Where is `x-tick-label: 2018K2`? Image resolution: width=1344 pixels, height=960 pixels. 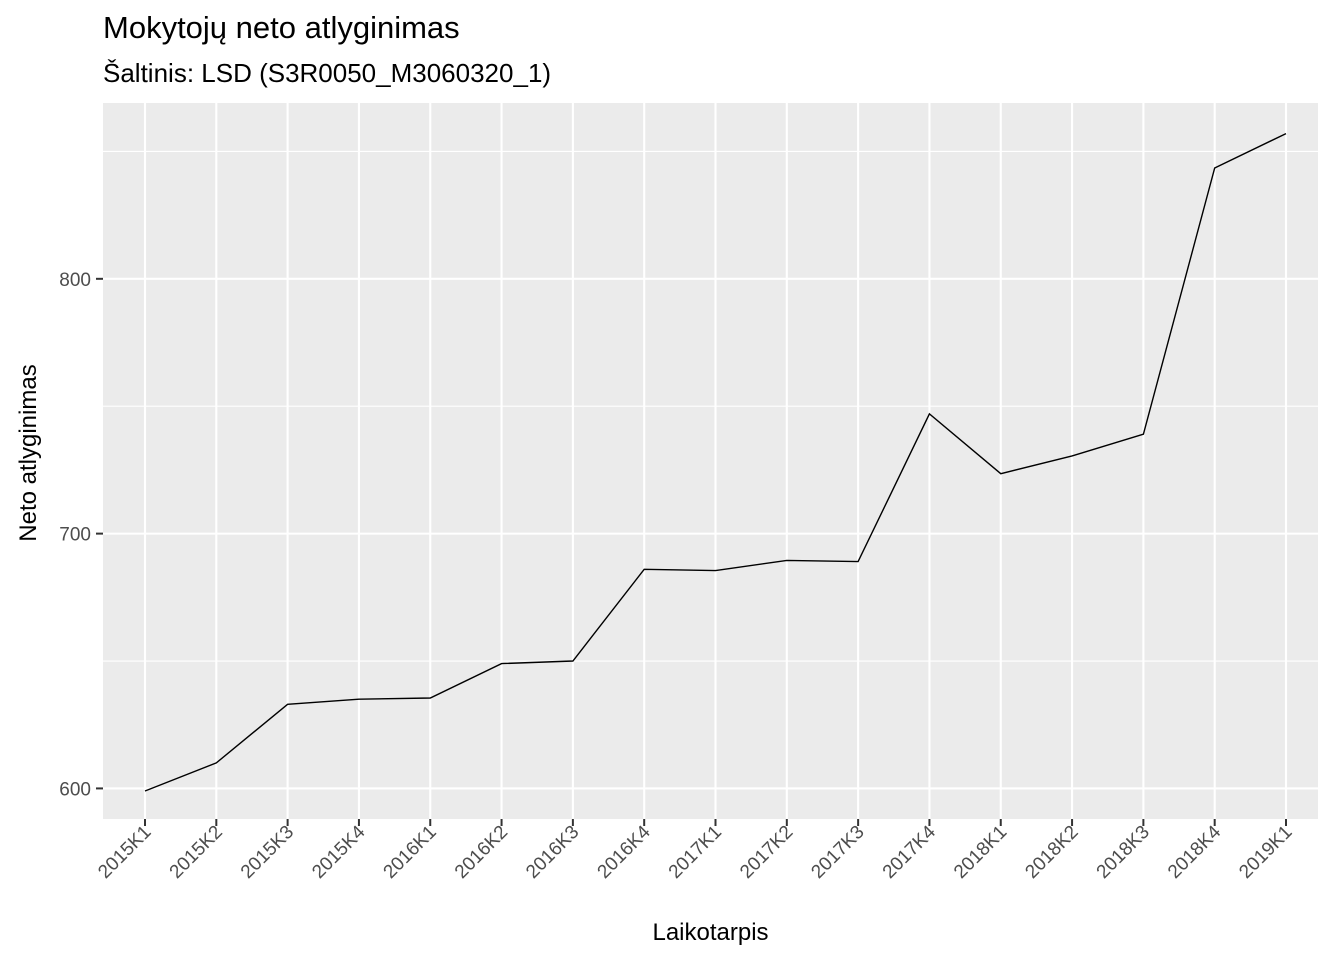
x-tick-label: 2018K2 is located at coordinates (1051, 852).